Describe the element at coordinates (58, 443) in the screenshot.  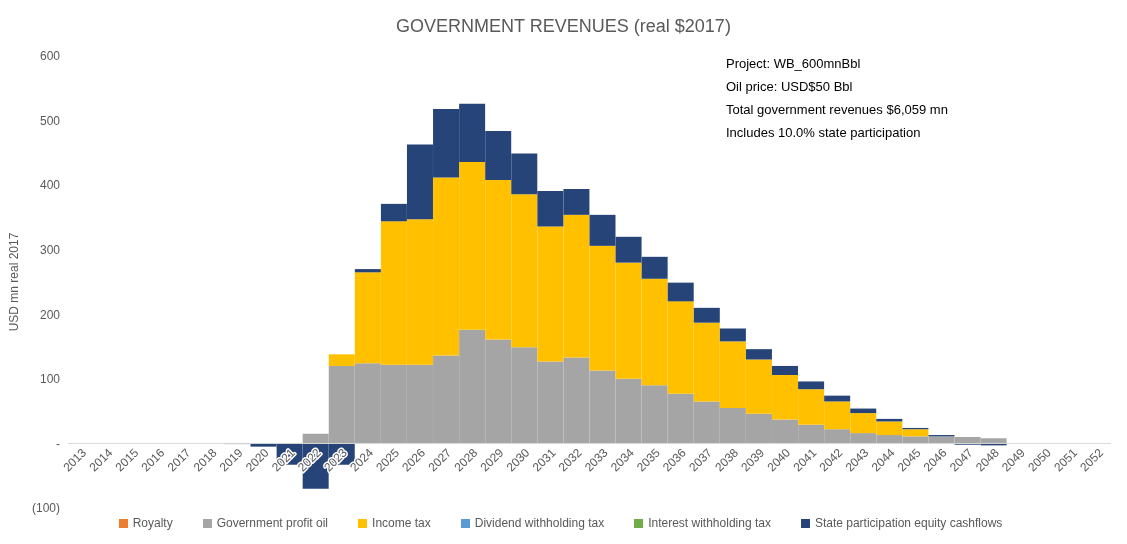
I see `y-tick-label: -` at that location.